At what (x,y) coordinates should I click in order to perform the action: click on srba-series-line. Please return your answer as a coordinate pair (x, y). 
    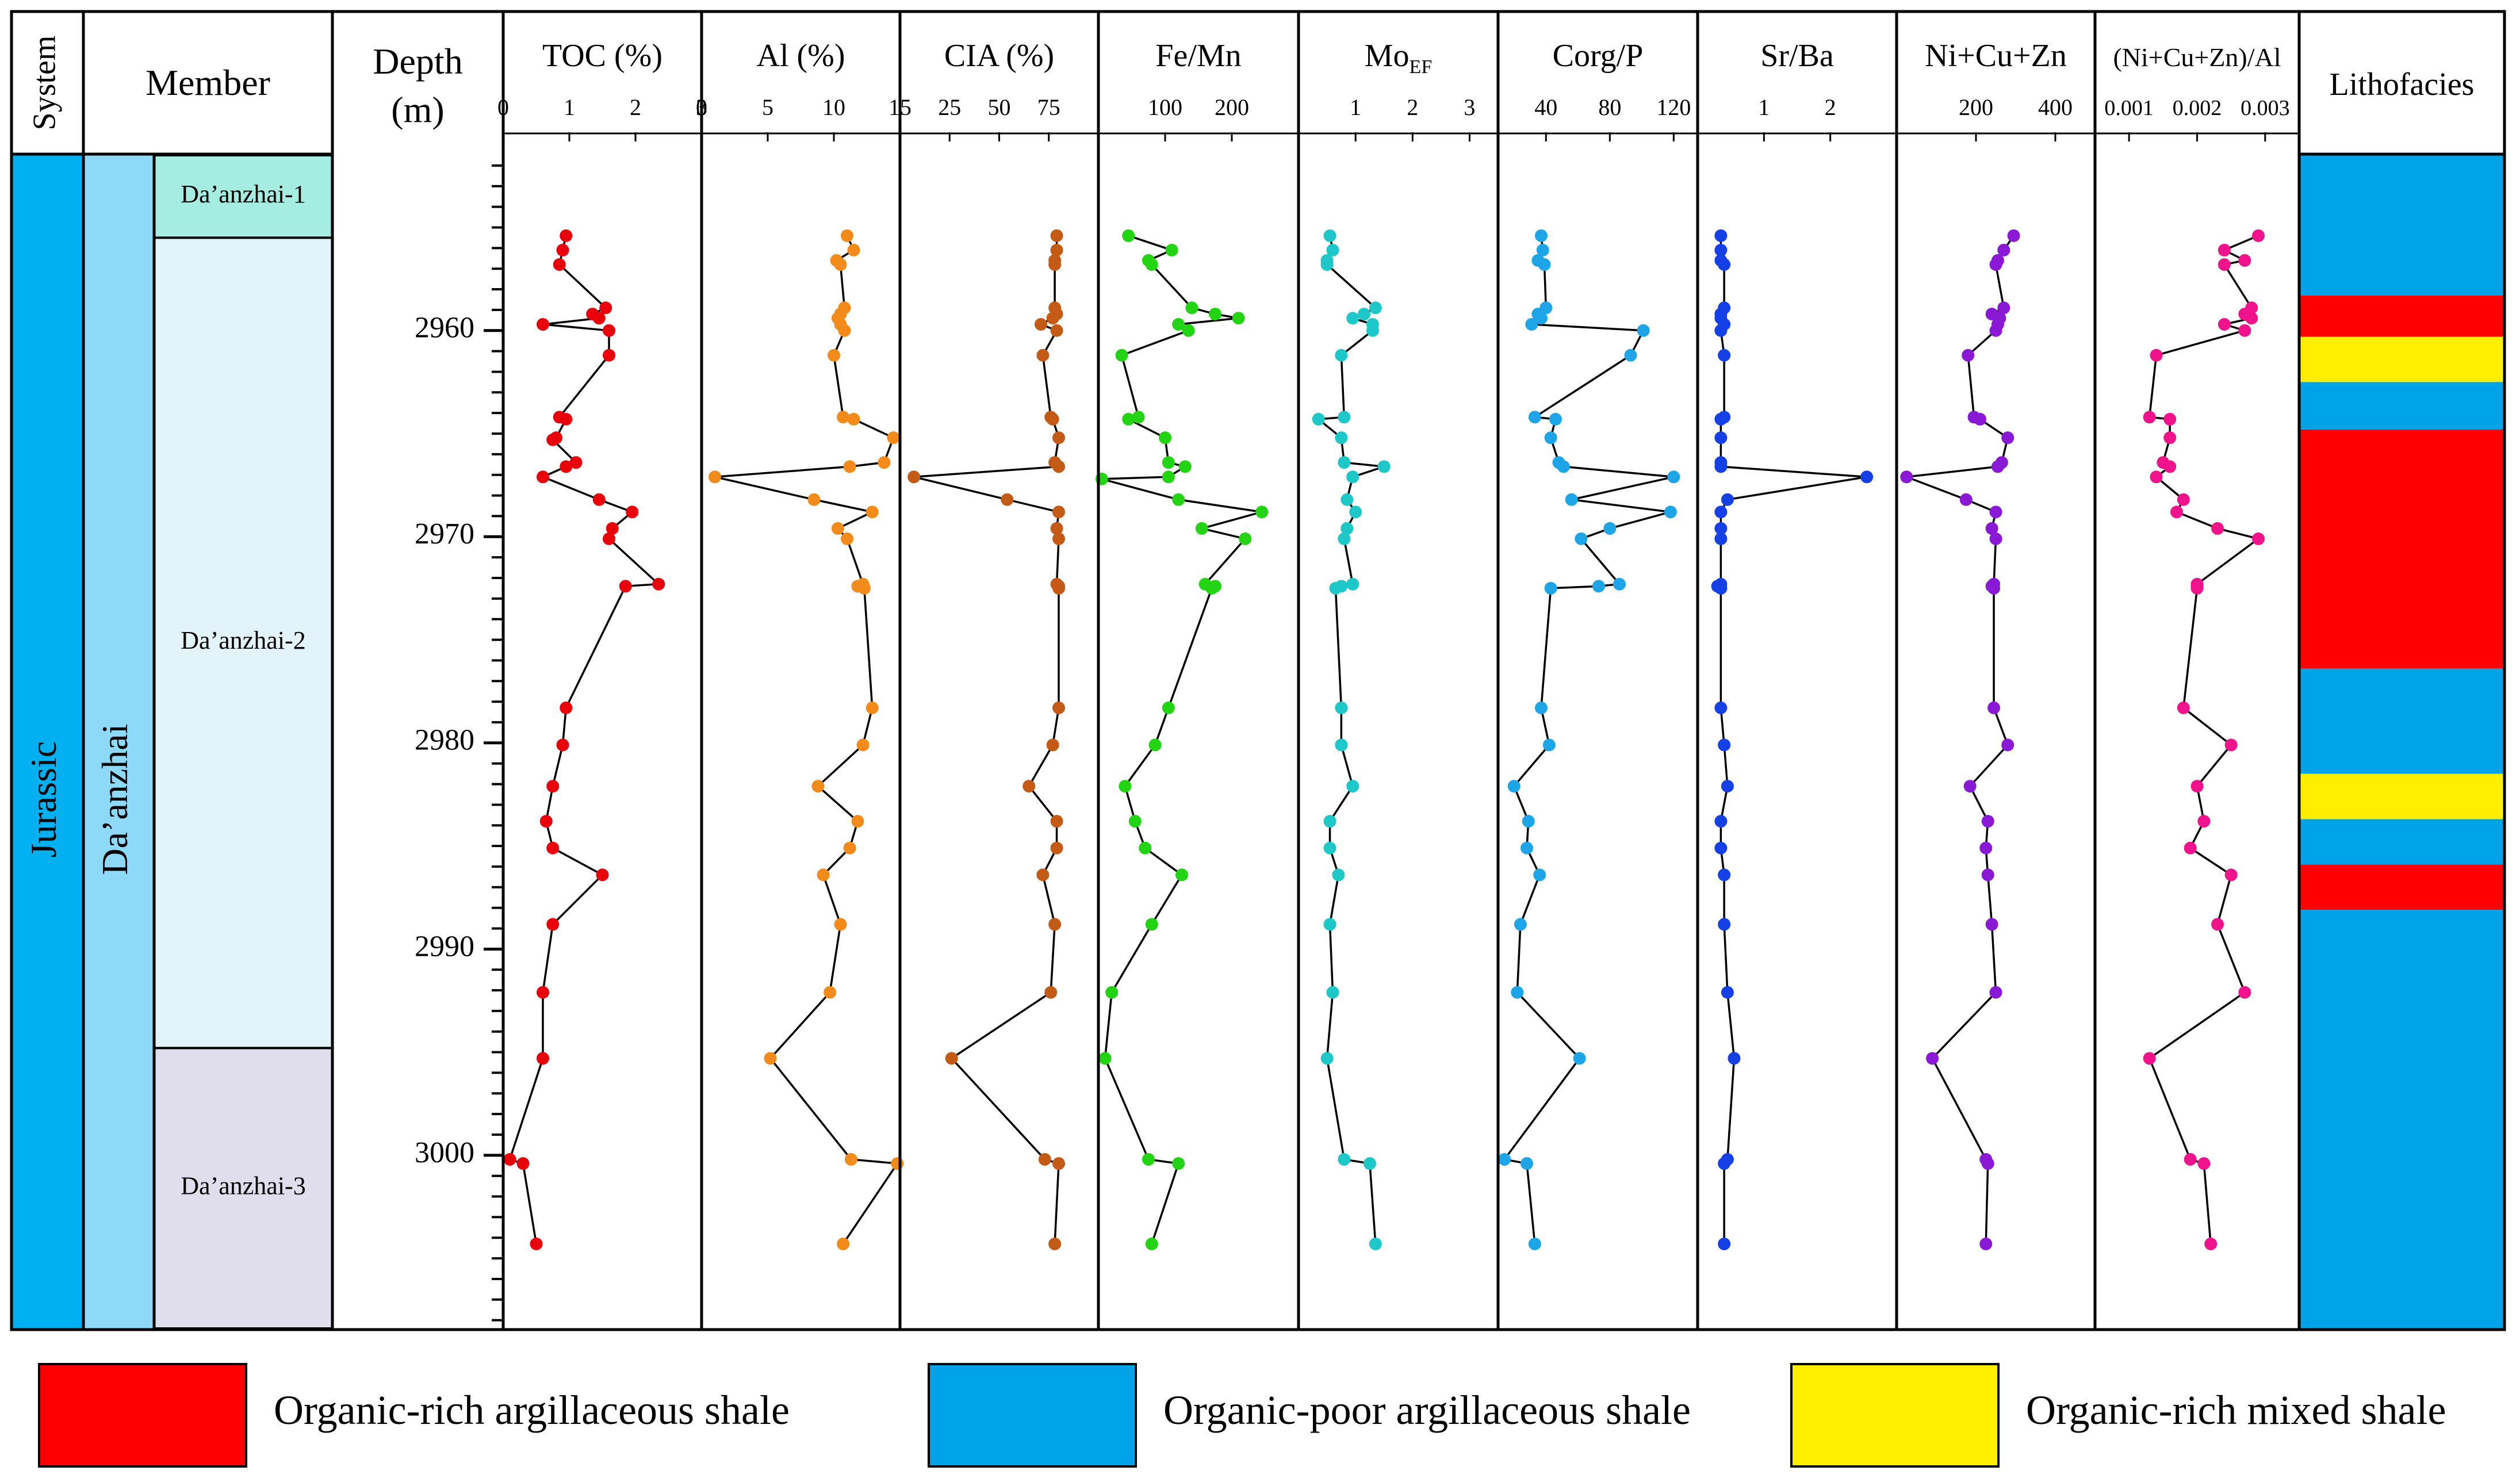
    Looking at the image, I should click on (1792, 739).